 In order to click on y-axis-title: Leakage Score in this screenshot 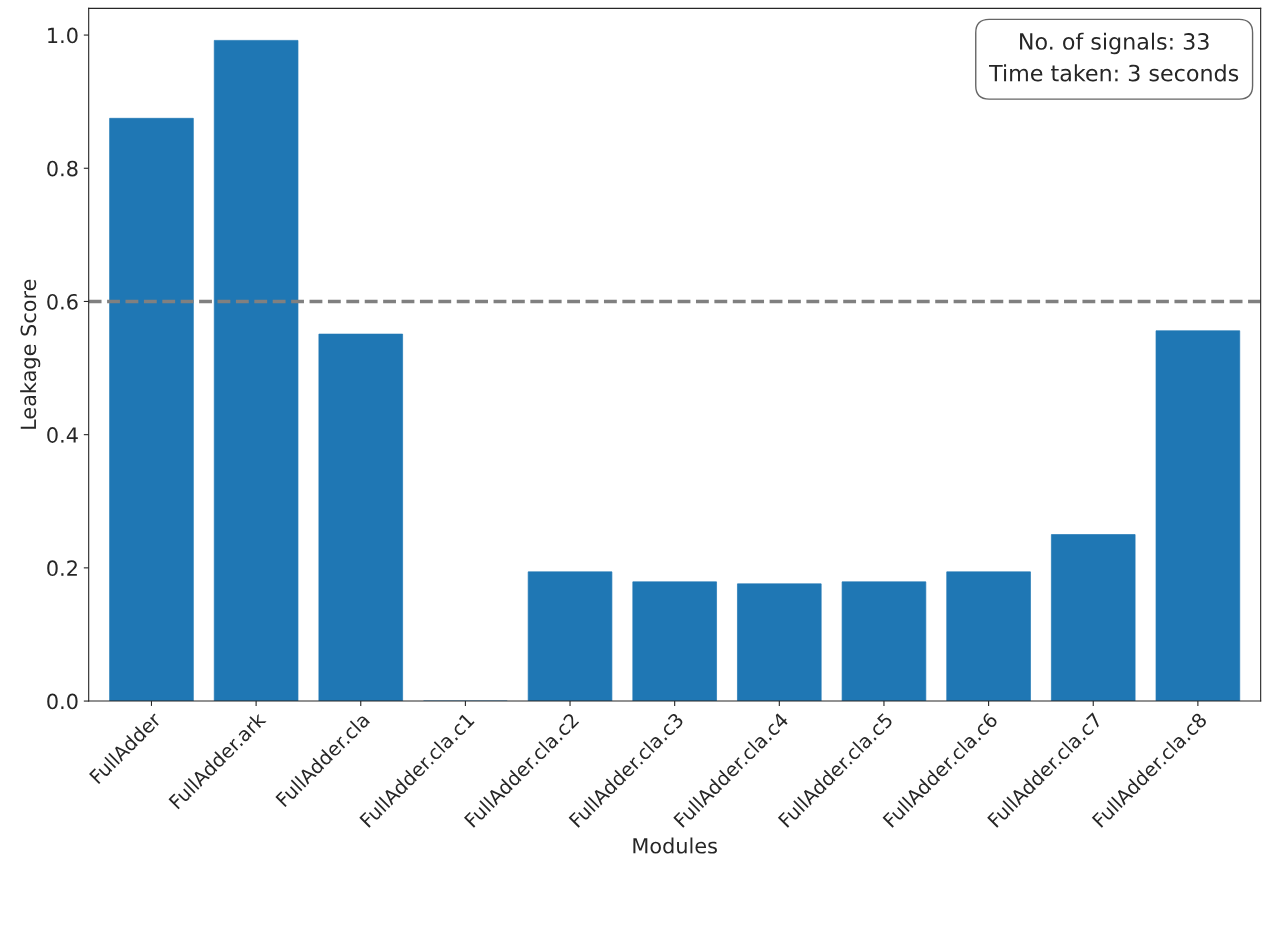, I will do `click(30, 354)`.